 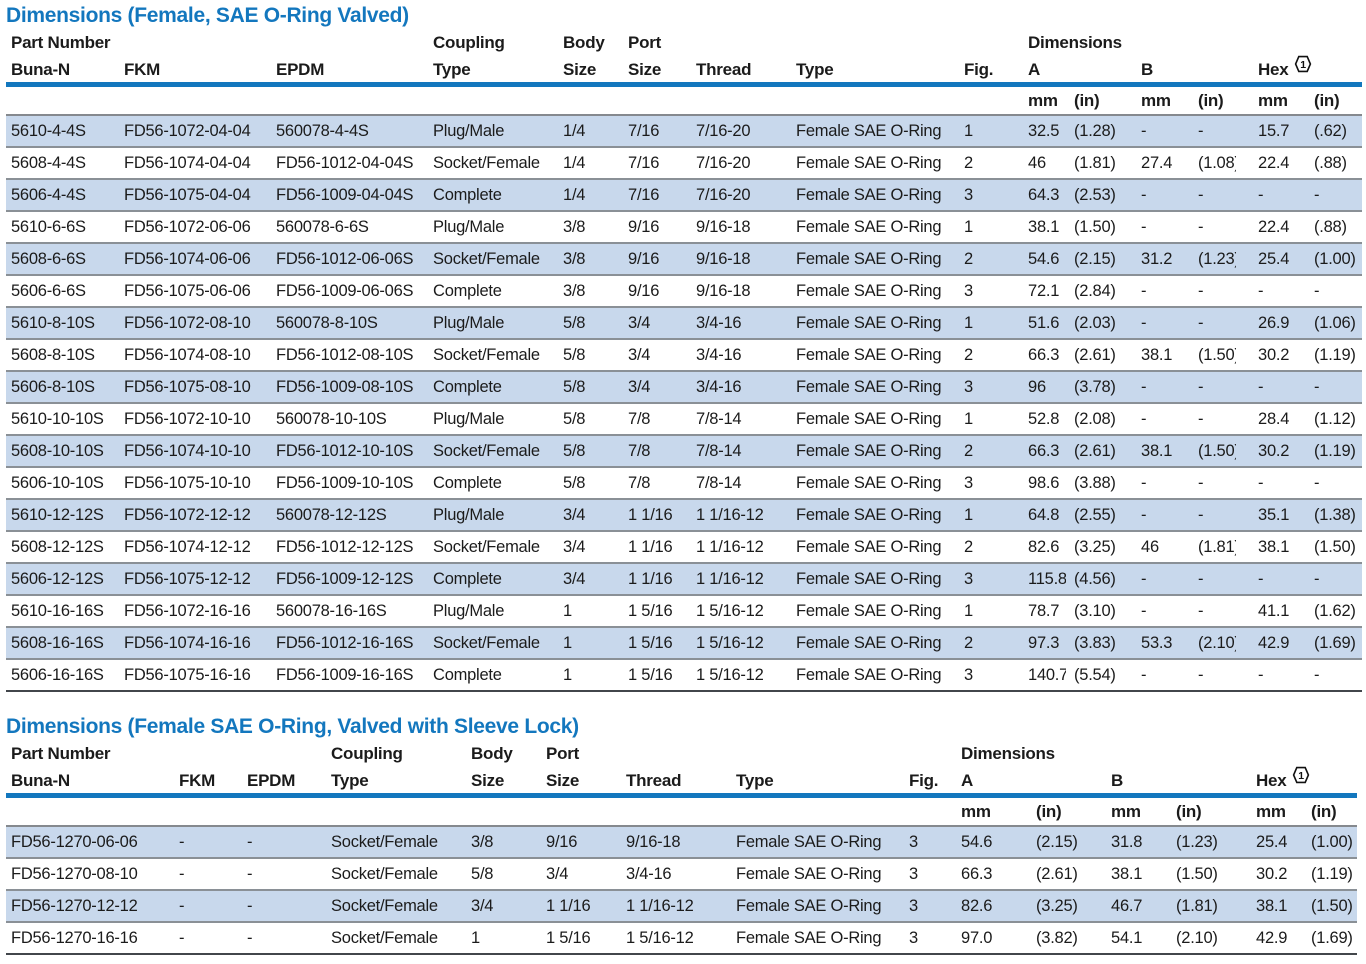 What do you see at coordinates (1008, 753) in the screenshot?
I see `column-group-dimensions: Dimensions` at bounding box center [1008, 753].